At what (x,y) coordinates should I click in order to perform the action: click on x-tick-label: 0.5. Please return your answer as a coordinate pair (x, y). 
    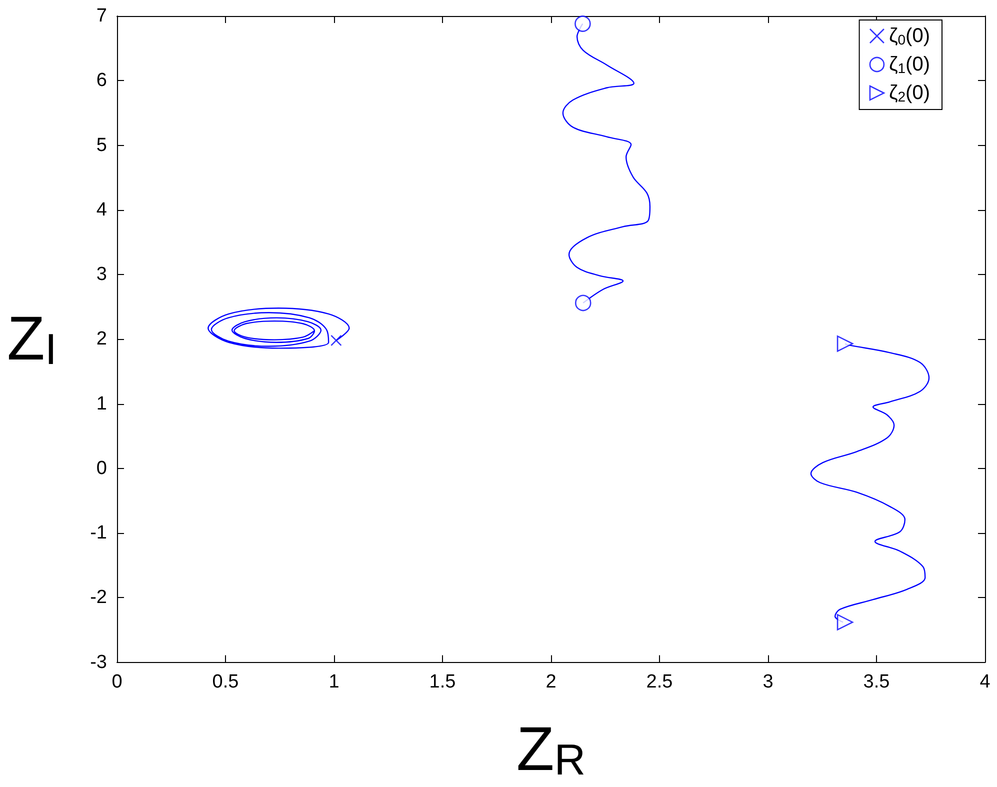
    Looking at the image, I should click on (225, 681).